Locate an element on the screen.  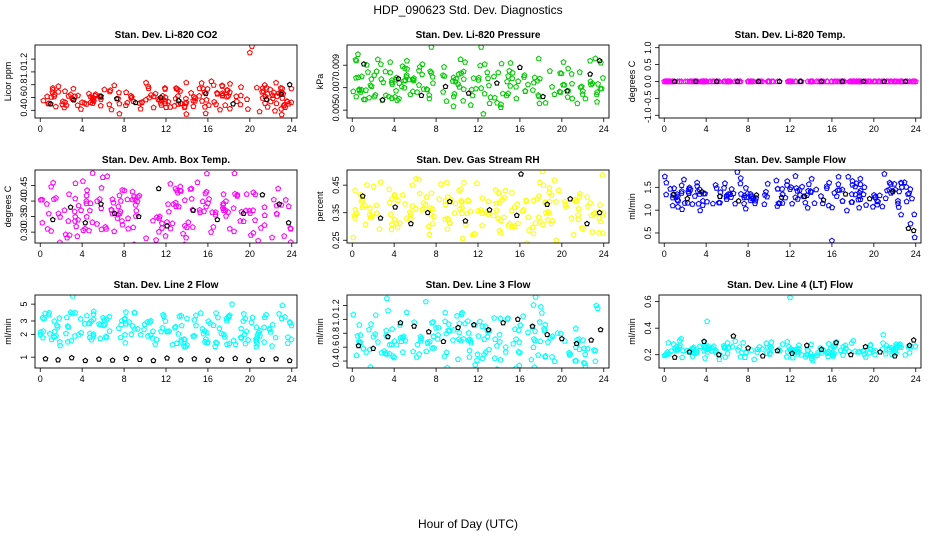
y-tick-label: 5 is located at coordinates (24, 304).